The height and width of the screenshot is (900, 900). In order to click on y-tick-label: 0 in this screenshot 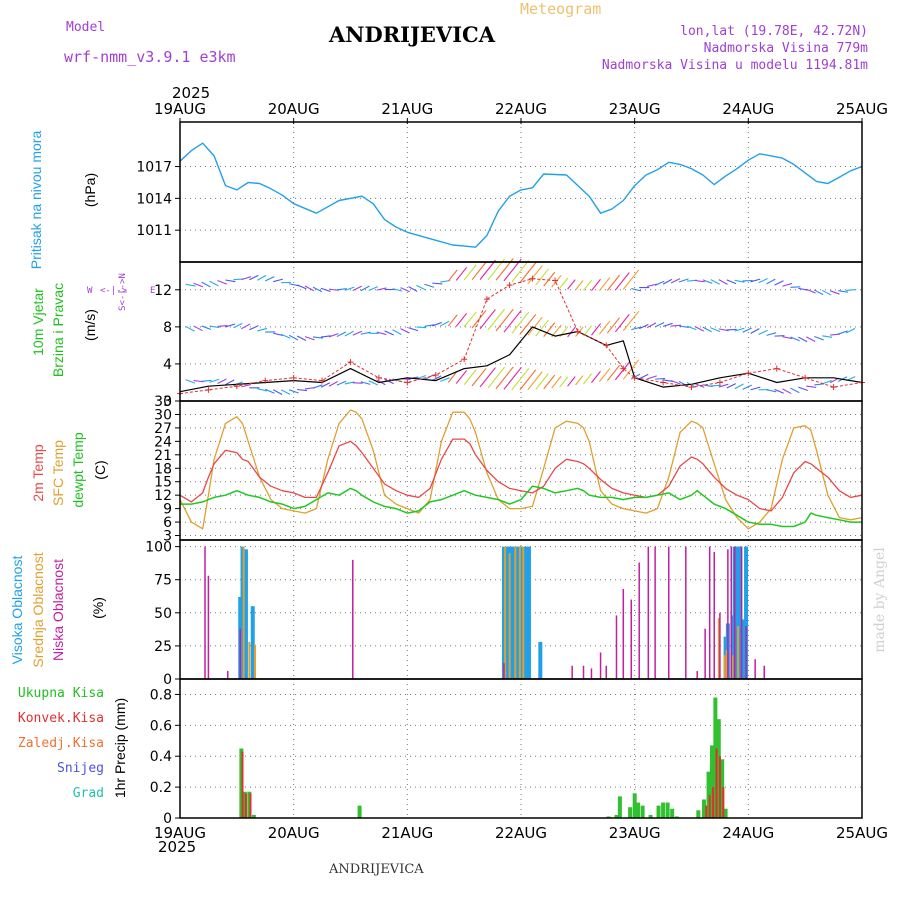, I will do `click(167, 819)`.